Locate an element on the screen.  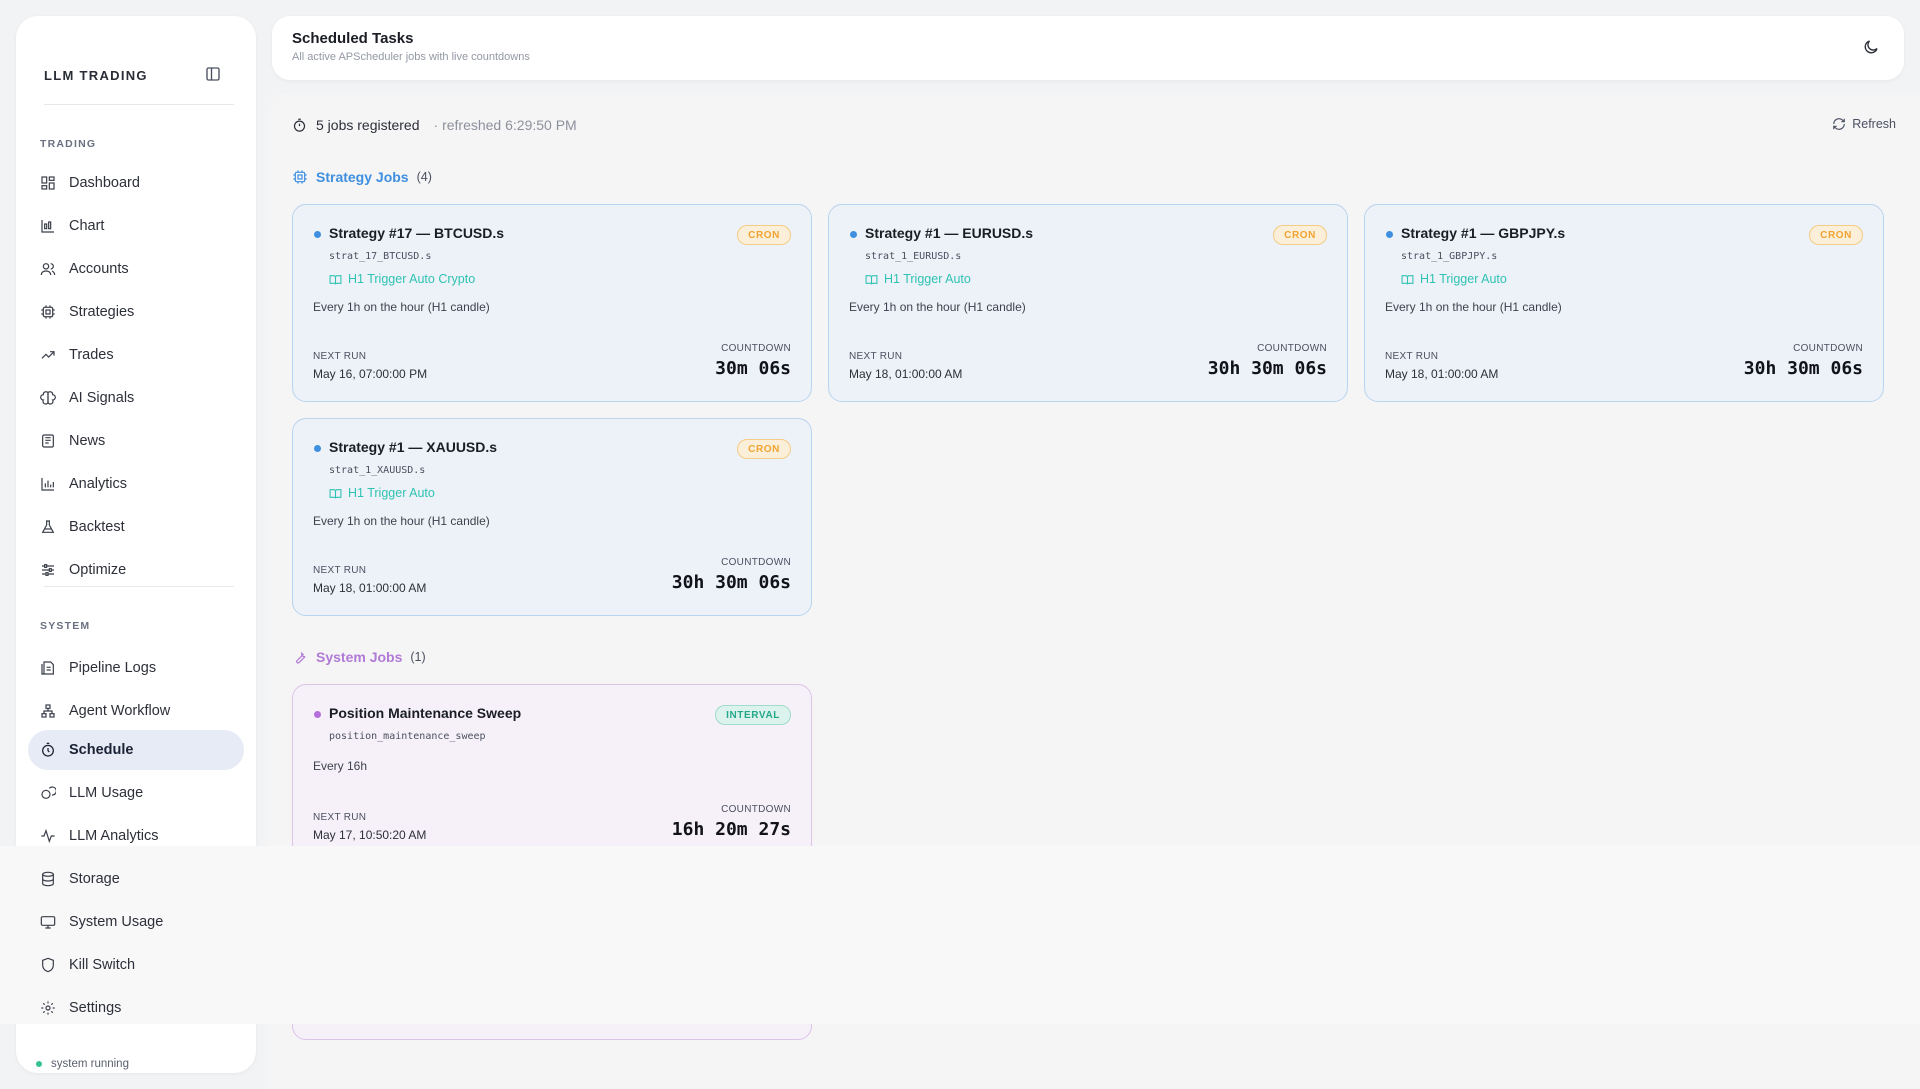
sidebar-item-chart: Chart is located at coordinates (136, 226).